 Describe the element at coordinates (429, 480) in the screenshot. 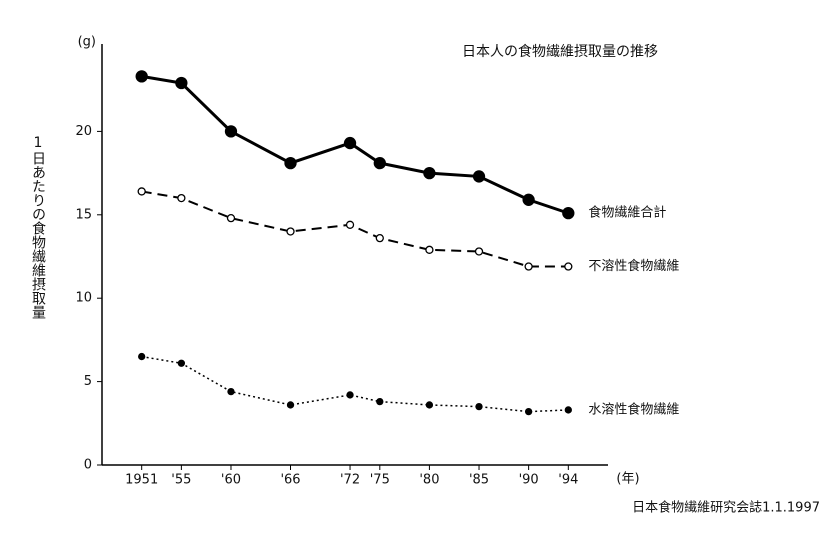

I see `x-tick-label: '80` at that location.